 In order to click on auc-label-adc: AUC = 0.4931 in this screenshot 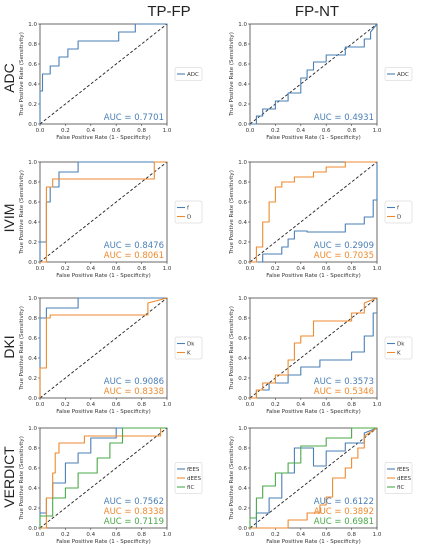, I will do `click(344, 118)`.